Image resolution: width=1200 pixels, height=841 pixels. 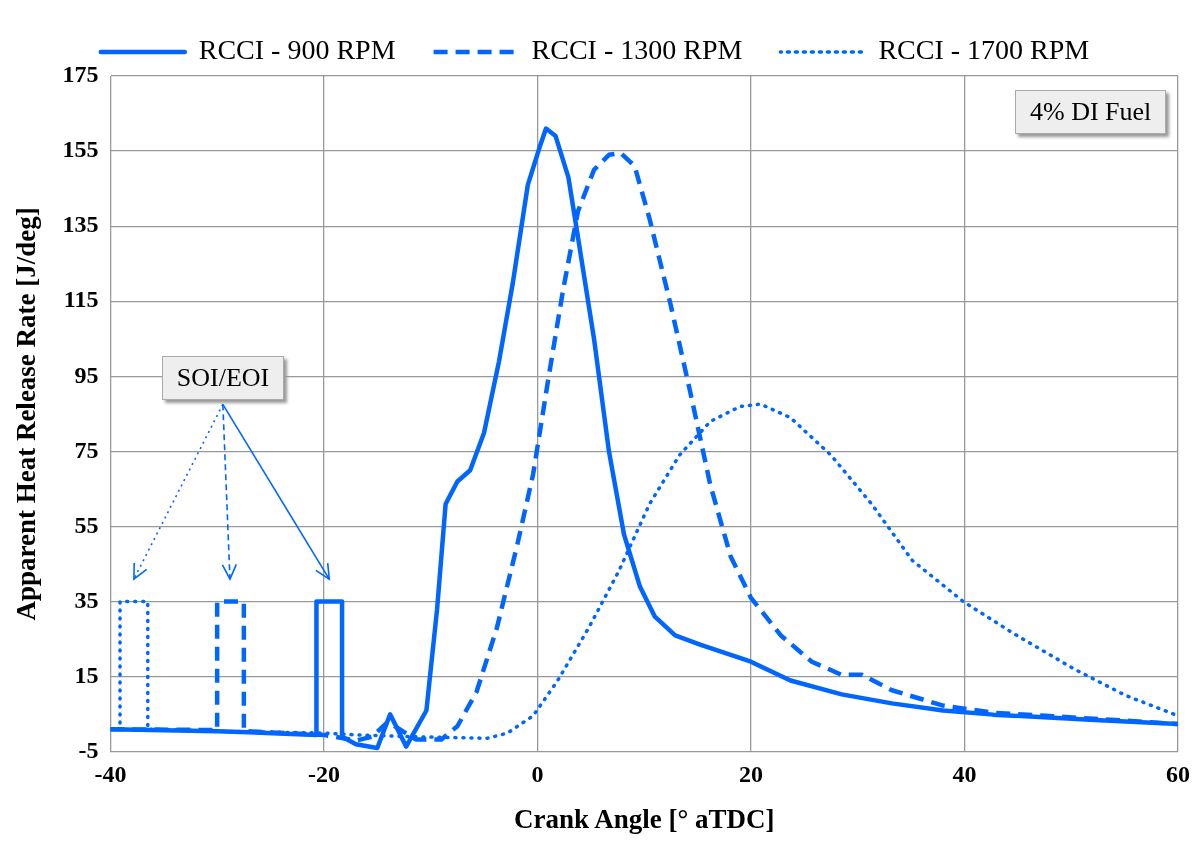 I want to click on legend-label: RCCI - 1700 RPM, so click(x=984, y=50).